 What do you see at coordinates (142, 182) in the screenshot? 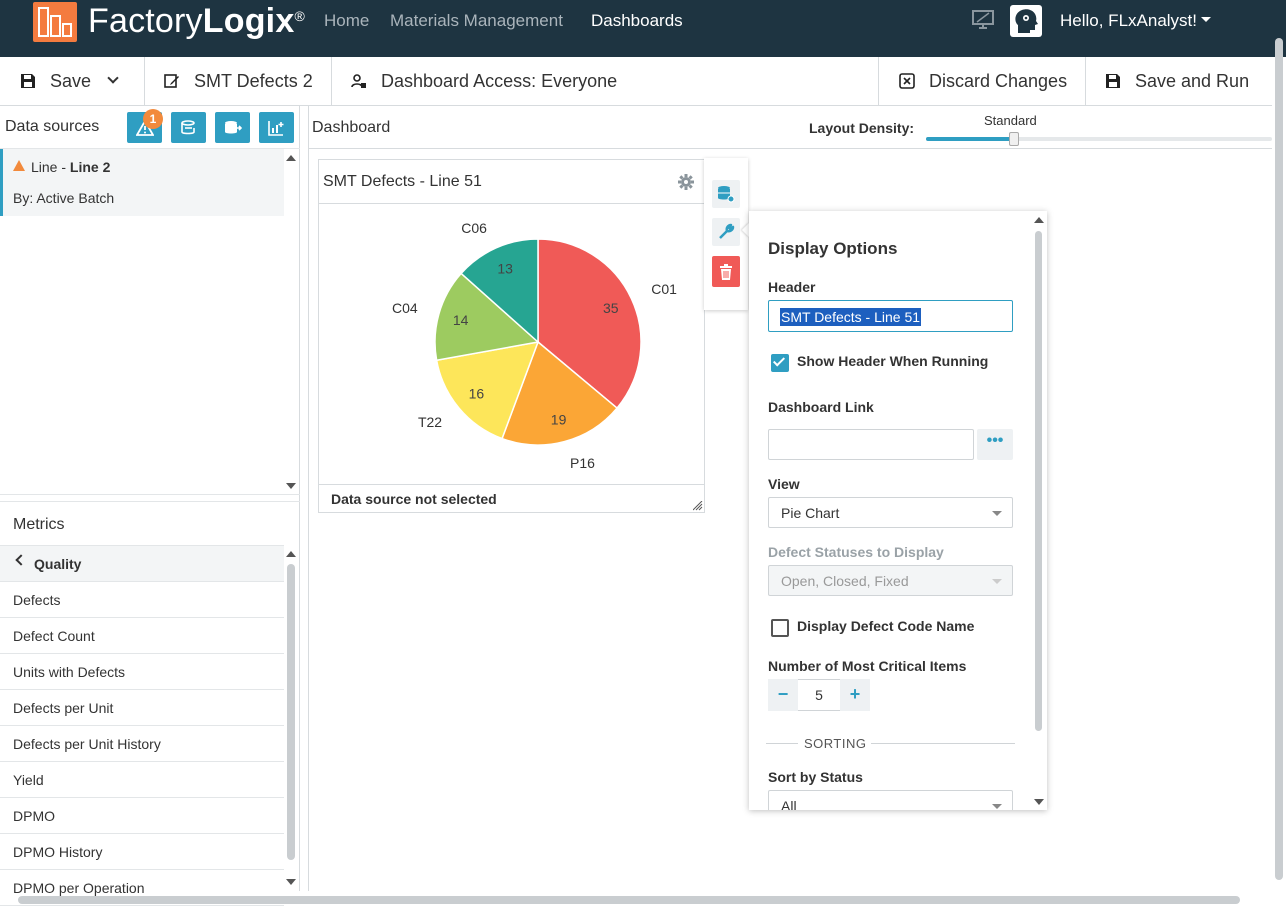
I see `data-source-item: Line - Line 2 By: Active Batch` at bounding box center [142, 182].